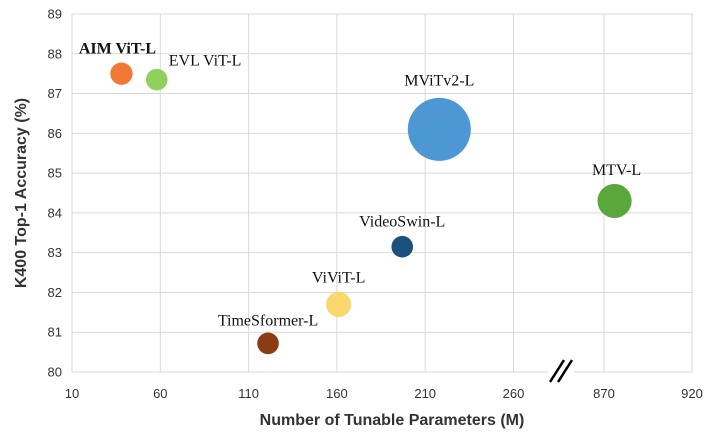 The width and height of the screenshot is (726, 432). I want to click on y-axis-title: K400 Top-1 Accuracy (%), so click(21, 193).